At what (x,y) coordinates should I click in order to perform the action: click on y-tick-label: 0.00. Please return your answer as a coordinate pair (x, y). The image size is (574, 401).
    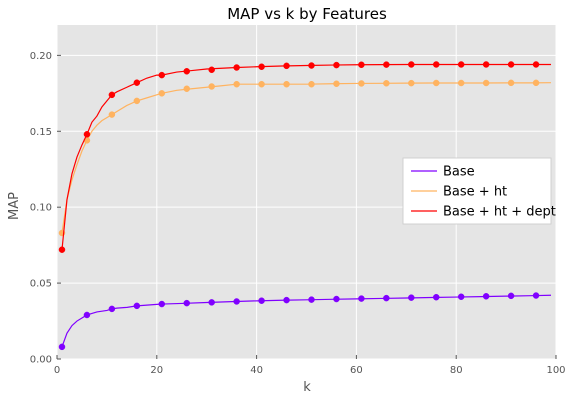
    Looking at the image, I should click on (41, 360).